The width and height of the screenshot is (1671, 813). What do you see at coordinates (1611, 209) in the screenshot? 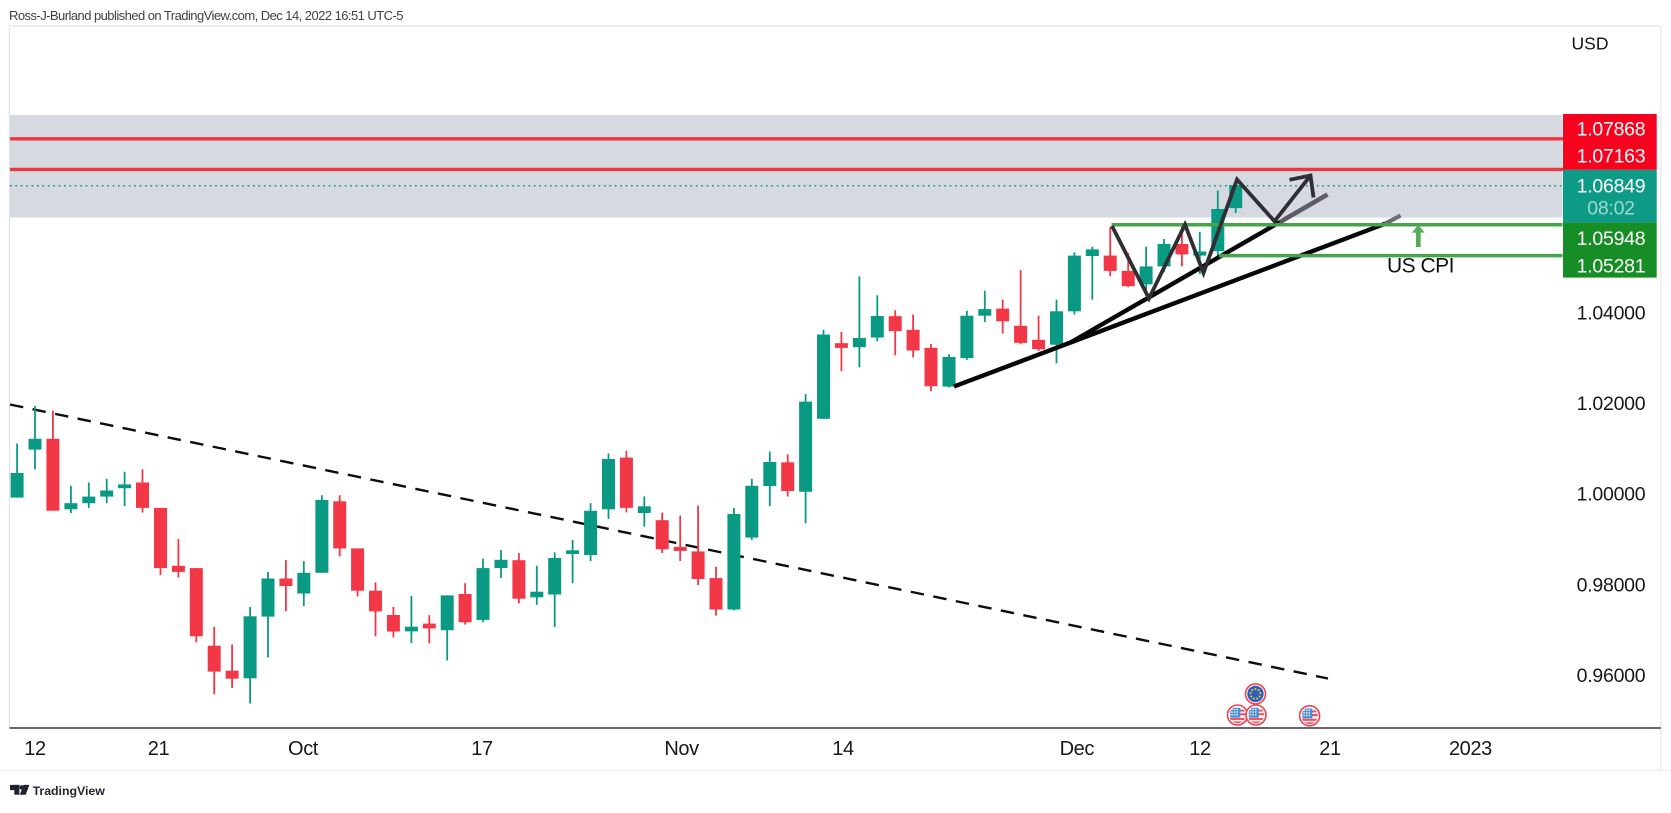
I see `svg-text: 08:02` at bounding box center [1611, 209].